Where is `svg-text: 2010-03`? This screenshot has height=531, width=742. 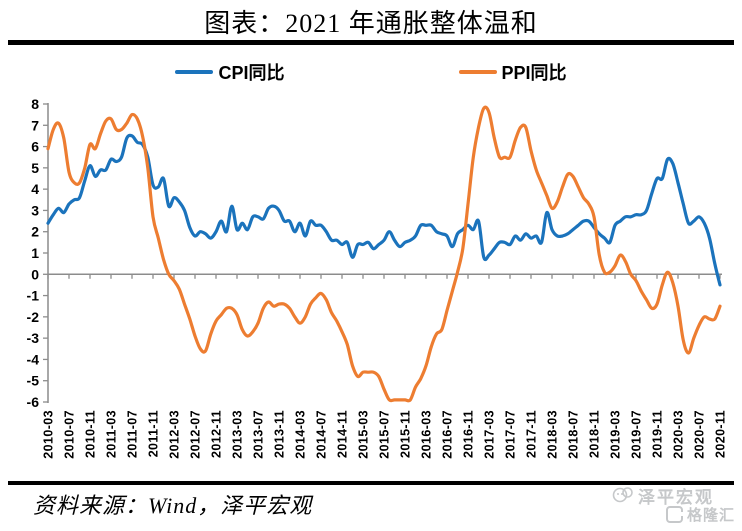 svg-text: 2010-03 is located at coordinates (49, 434).